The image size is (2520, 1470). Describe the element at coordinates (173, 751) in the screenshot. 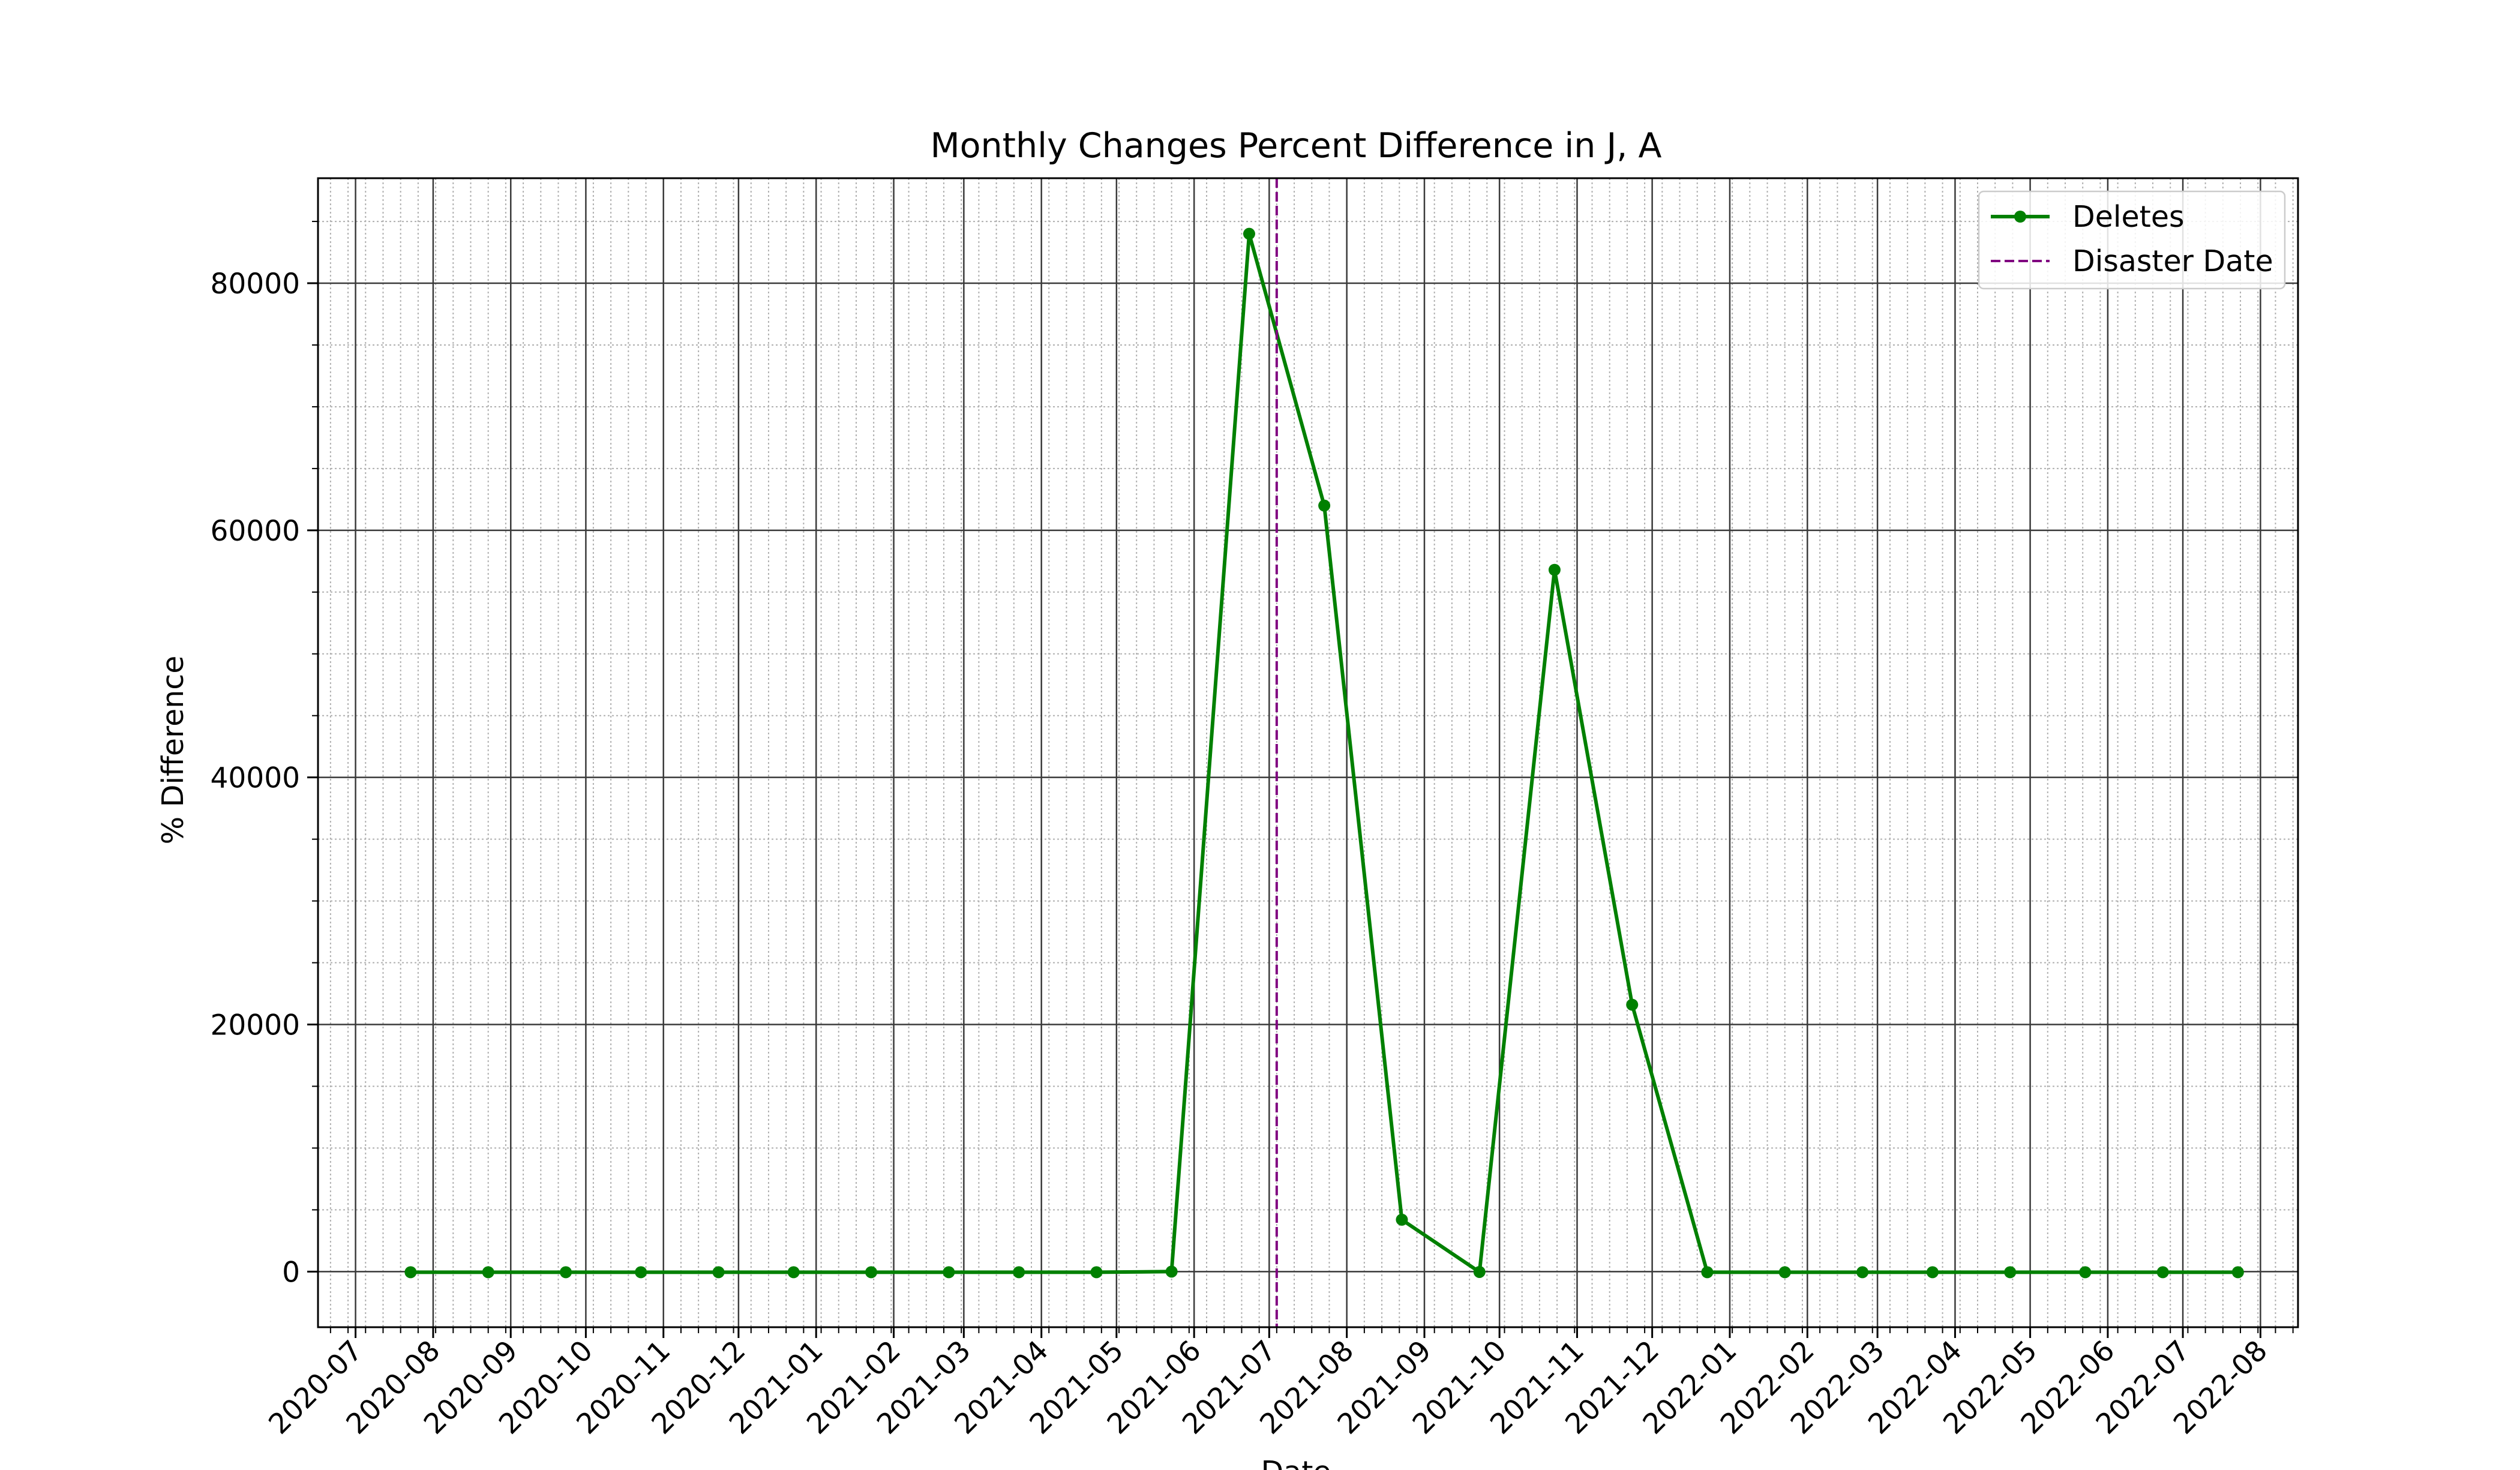

I see `y-axis-label: % Difference` at that location.